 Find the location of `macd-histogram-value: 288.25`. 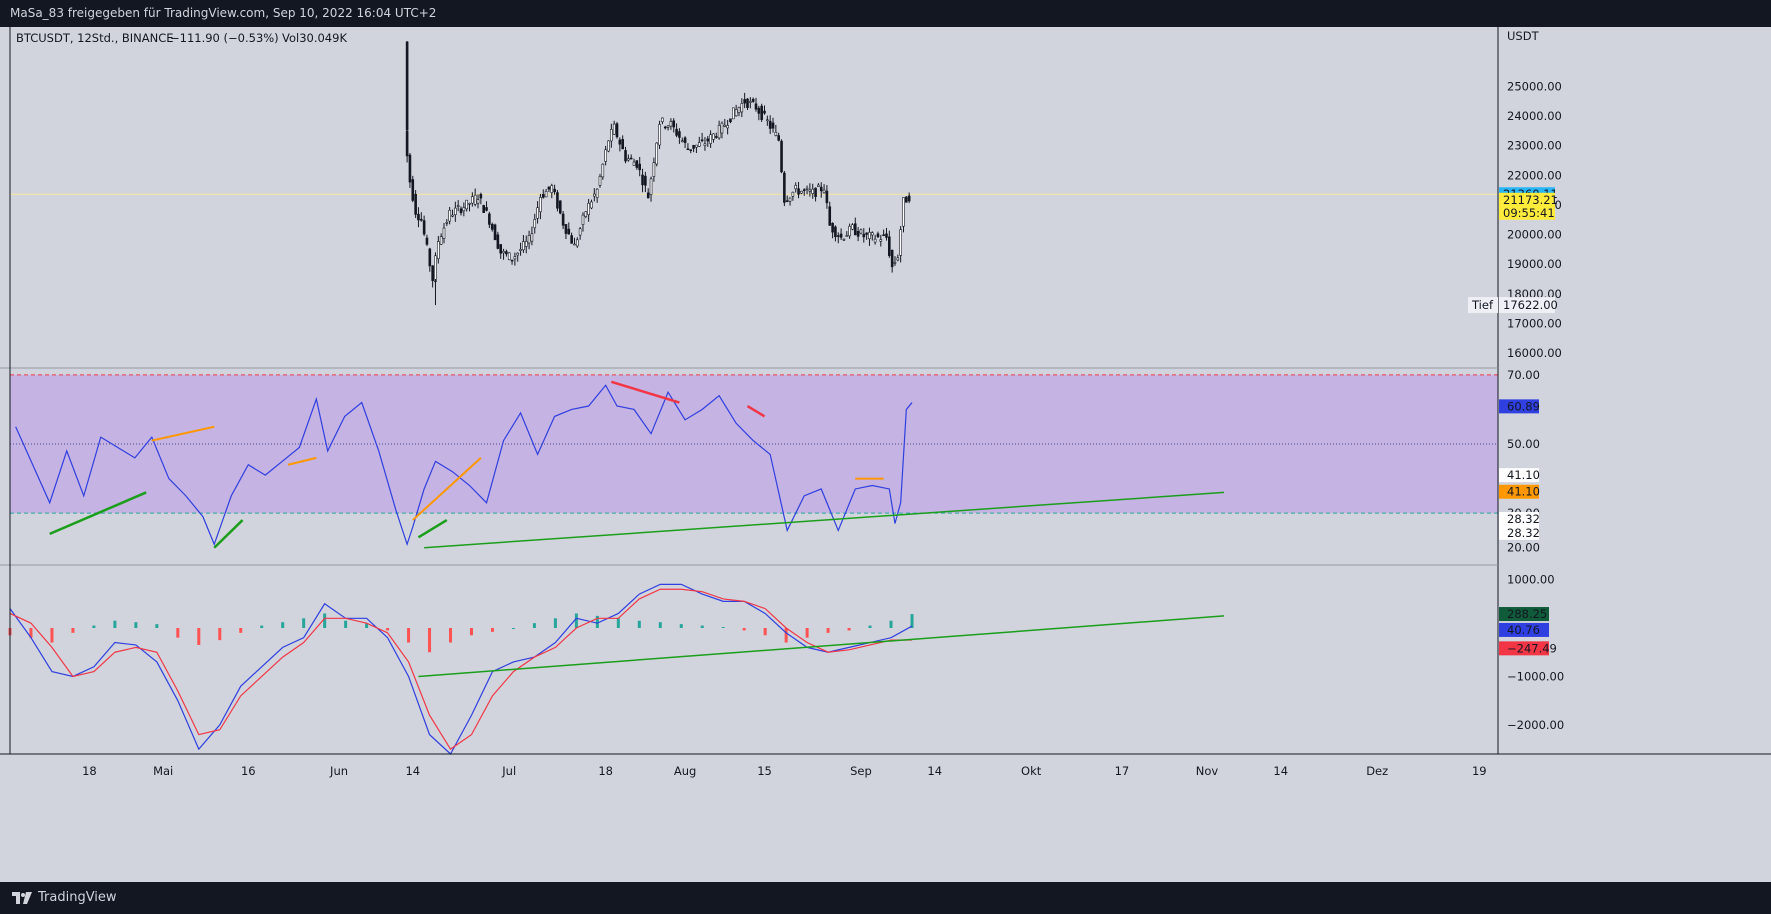

macd-histogram-value: 288.25 is located at coordinates (1527, 614).